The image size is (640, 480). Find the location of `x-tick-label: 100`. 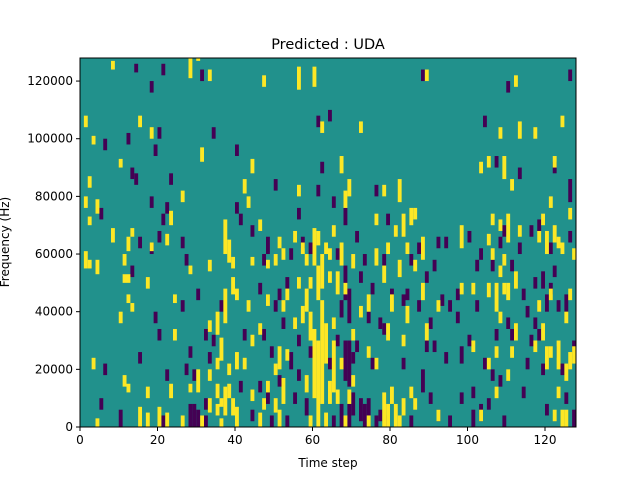

x-tick-label: 100 is located at coordinates (467, 440).